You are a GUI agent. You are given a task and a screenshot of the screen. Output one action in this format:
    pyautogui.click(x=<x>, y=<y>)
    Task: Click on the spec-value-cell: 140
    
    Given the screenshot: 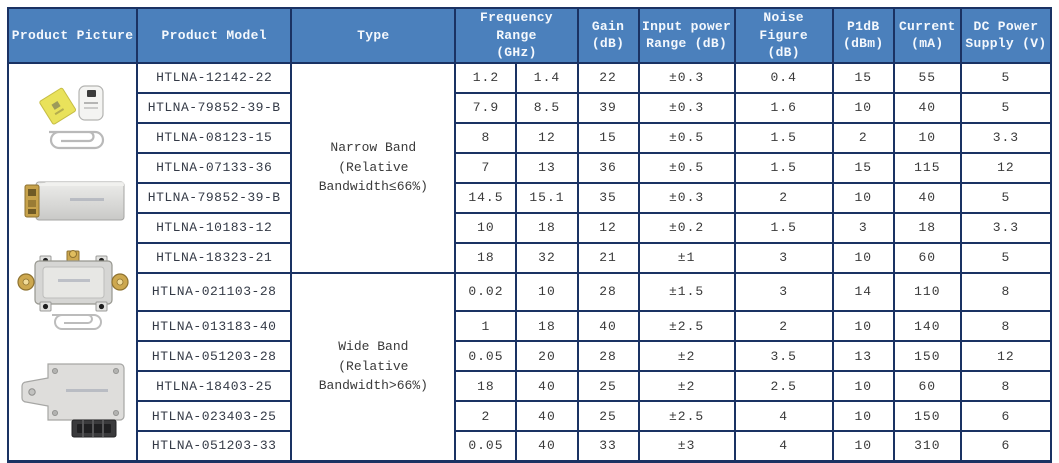 What is the action you would take?
    pyautogui.click(x=927, y=326)
    